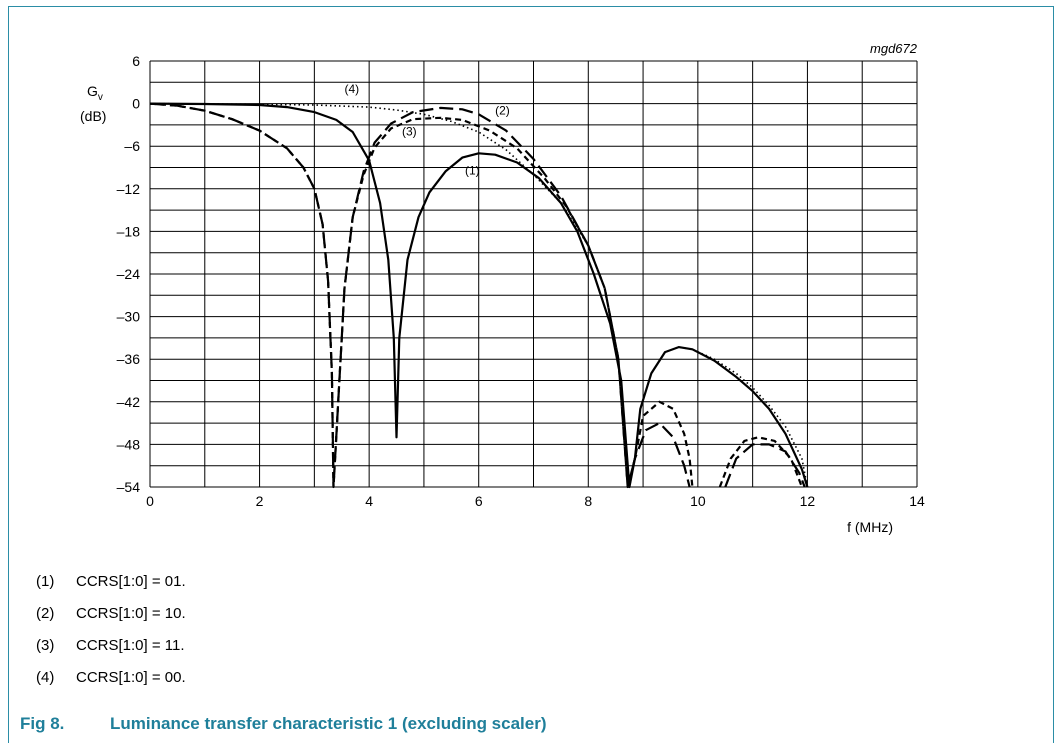 This screenshot has width=1061, height=747. Describe the element at coordinates (409, 132) in the screenshot. I see `series-label: (3)` at that location.